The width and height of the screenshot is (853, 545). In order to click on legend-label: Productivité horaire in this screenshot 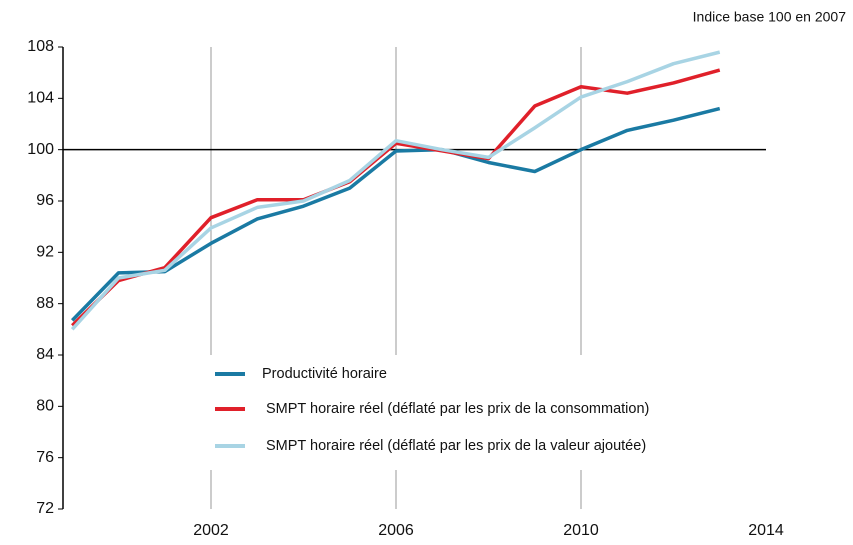, I will do `click(324, 374)`.